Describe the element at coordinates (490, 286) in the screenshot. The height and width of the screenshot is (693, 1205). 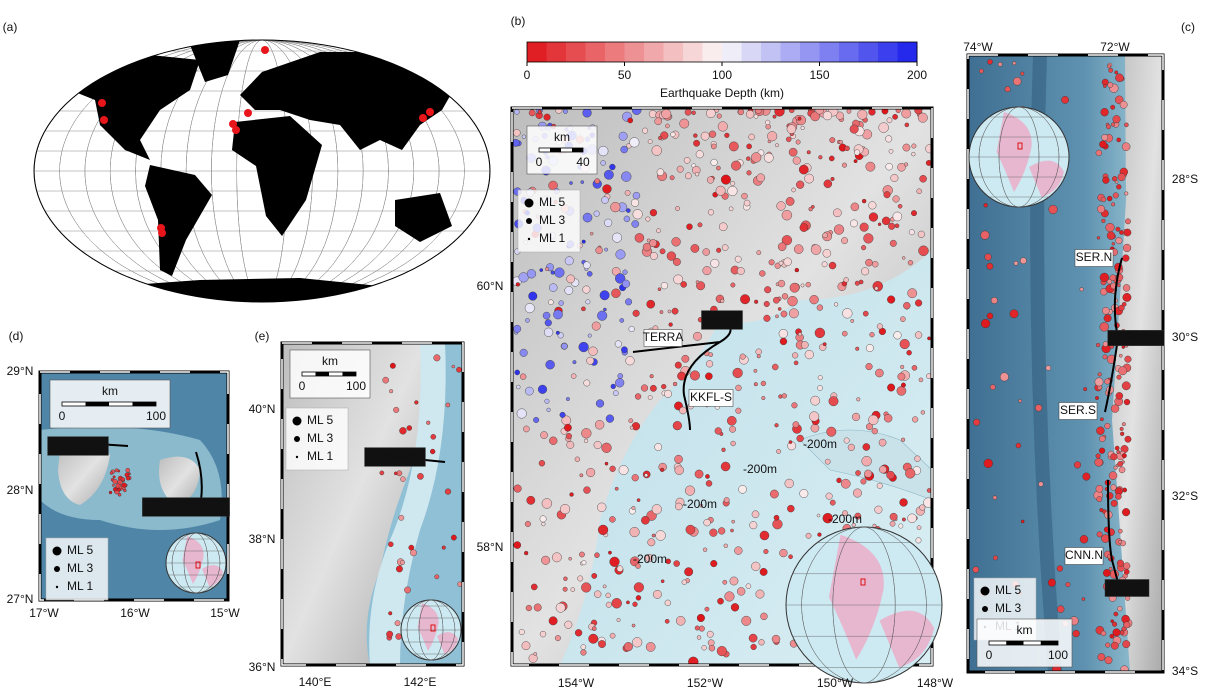
I see `lat-label: 60°N` at that location.